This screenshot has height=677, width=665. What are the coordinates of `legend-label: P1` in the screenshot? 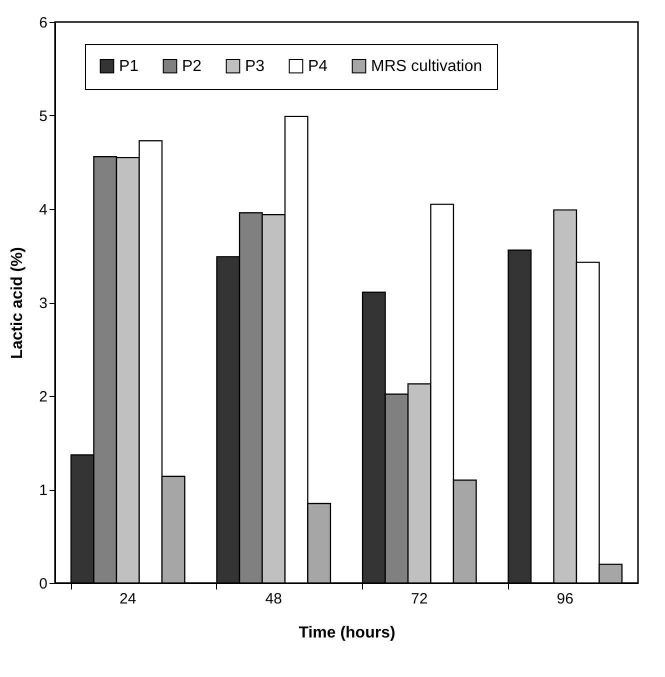 It's located at (129, 67).